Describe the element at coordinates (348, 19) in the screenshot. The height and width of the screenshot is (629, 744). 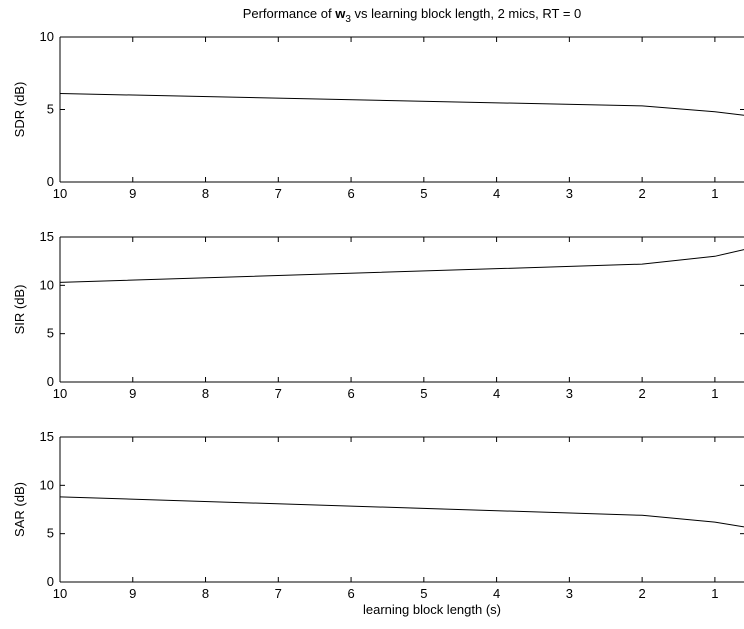
I see `title-subscript: 3` at that location.